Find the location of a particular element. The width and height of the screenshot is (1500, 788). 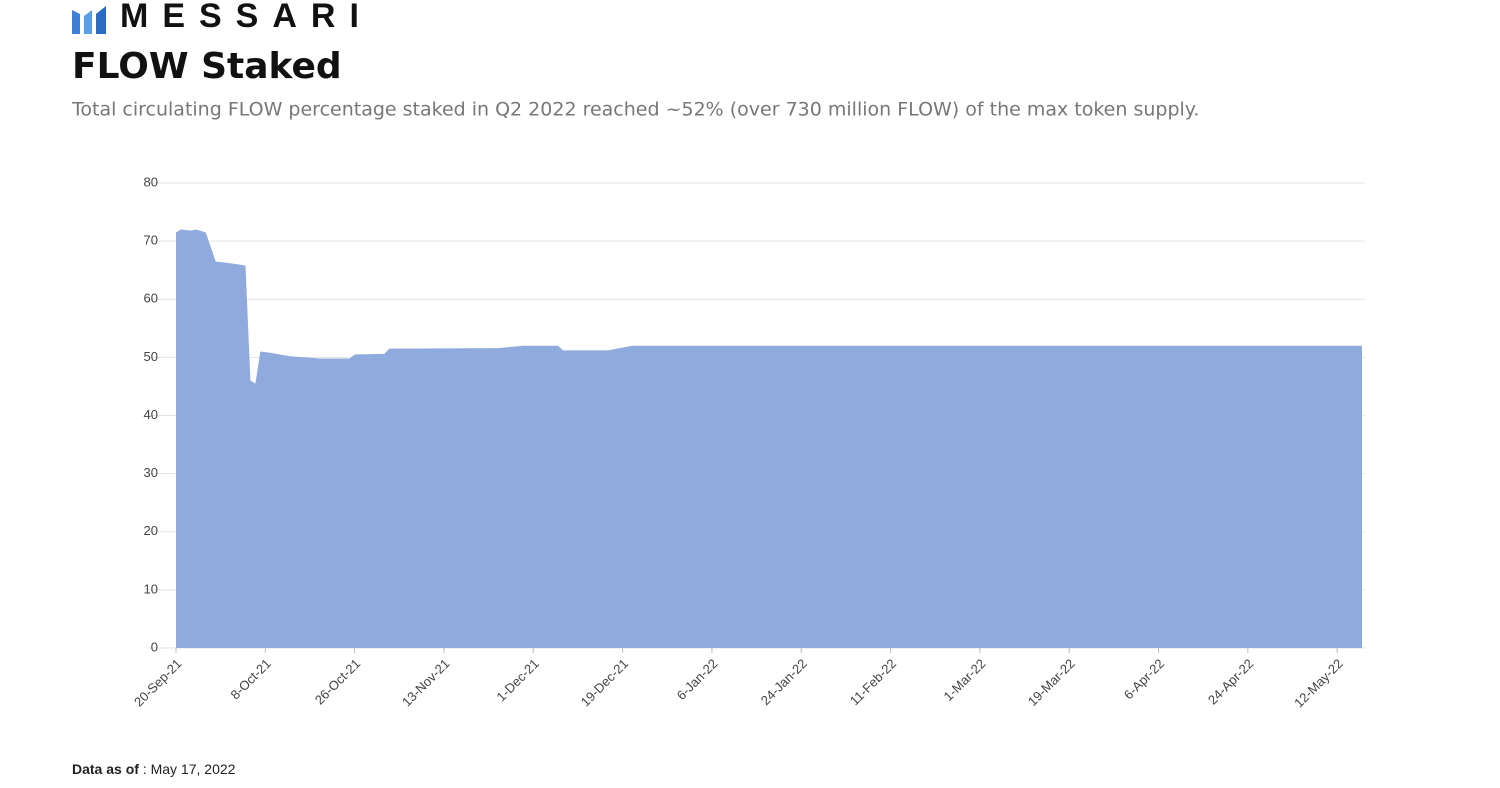

y-tick-label: 30 is located at coordinates (151, 472).